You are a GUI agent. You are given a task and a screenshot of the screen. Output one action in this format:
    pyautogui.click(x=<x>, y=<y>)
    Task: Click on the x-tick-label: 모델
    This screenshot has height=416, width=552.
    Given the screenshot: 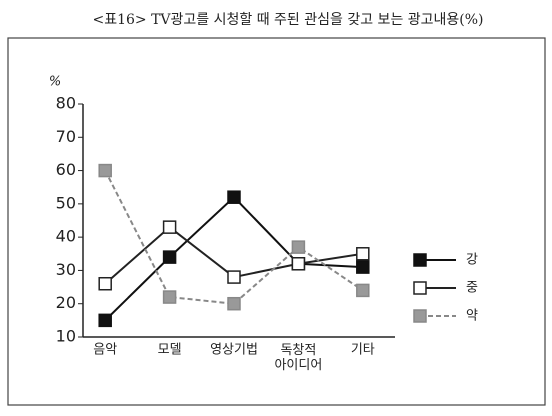 What is the action you would take?
    pyautogui.click(x=170, y=350)
    